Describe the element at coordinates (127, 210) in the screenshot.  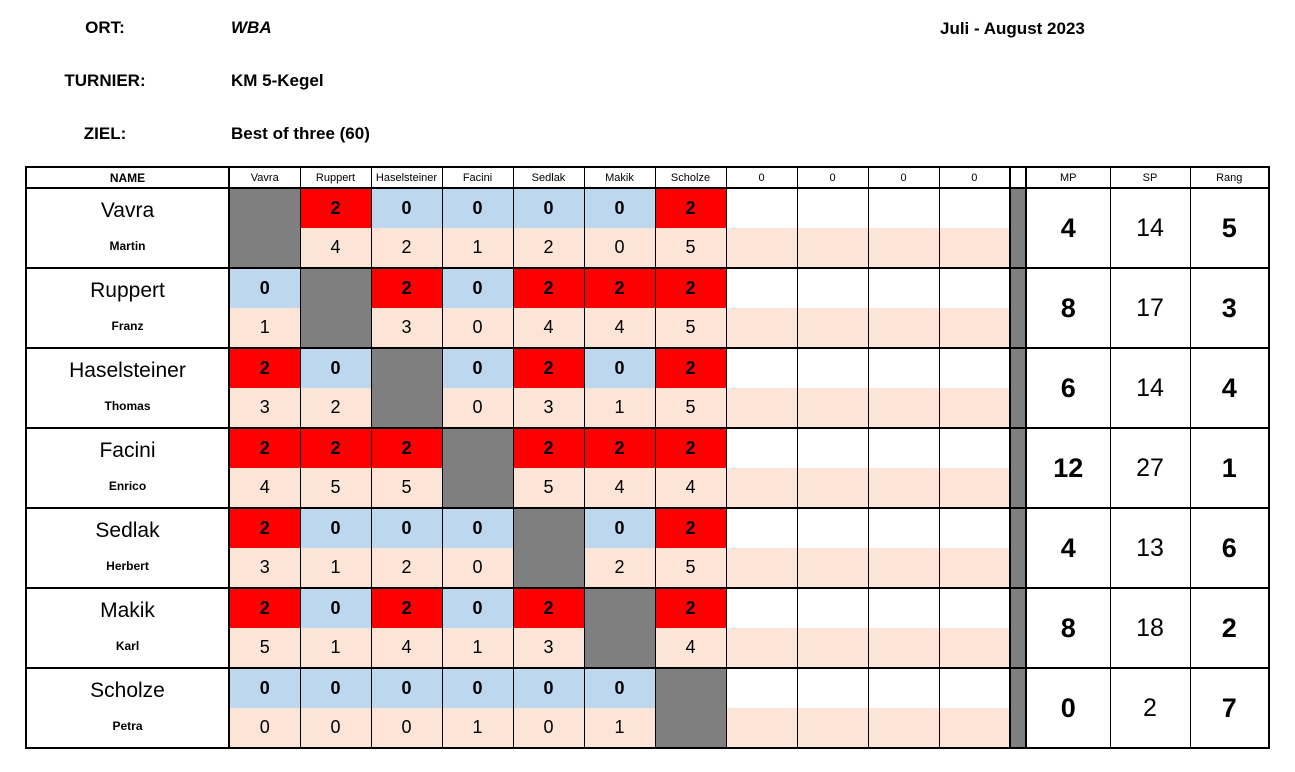
I see `player-surname: Vavra` at that location.